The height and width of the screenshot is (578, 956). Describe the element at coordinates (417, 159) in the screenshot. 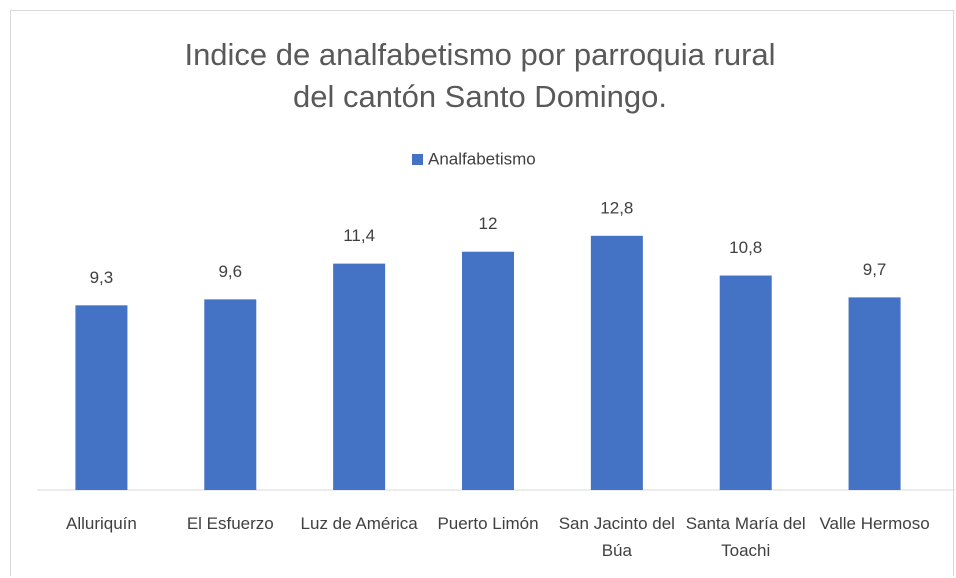

I see `legend-swatch` at that location.